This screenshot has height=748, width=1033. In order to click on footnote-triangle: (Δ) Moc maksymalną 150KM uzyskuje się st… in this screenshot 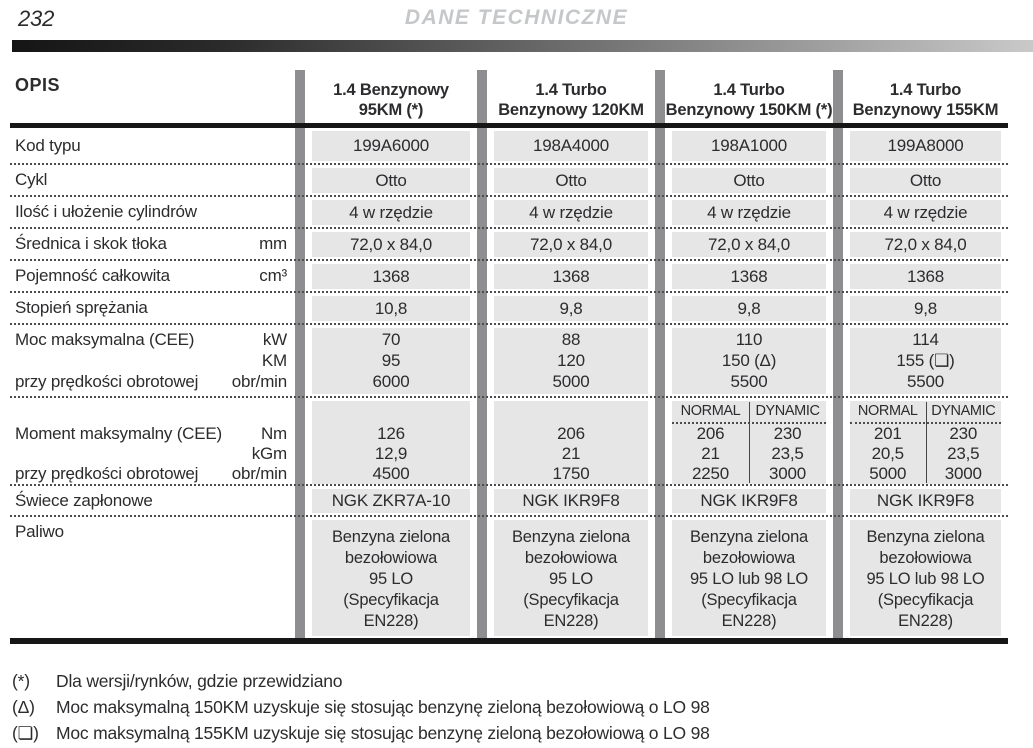, I will do `click(517, 707)`.